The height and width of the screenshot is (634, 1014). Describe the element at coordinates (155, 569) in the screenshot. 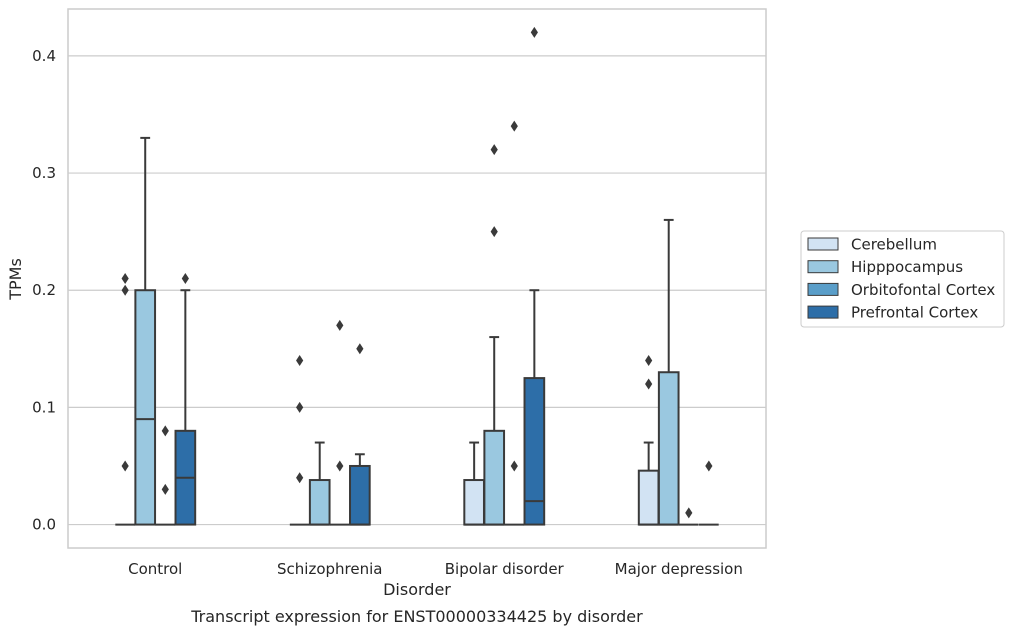

I see `x-tick-label: Control` at that location.